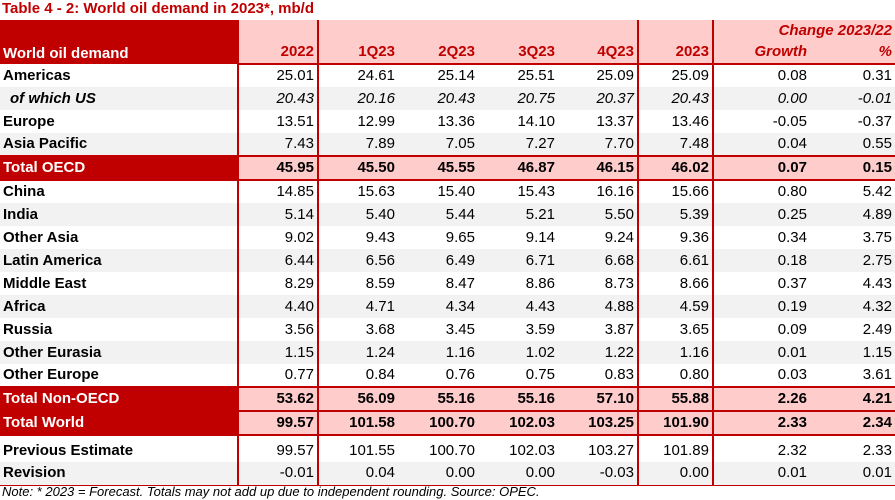 The width and height of the screenshot is (895, 500). Describe the element at coordinates (460, 237) in the screenshot. I see `table-cell: 9.65` at that location.